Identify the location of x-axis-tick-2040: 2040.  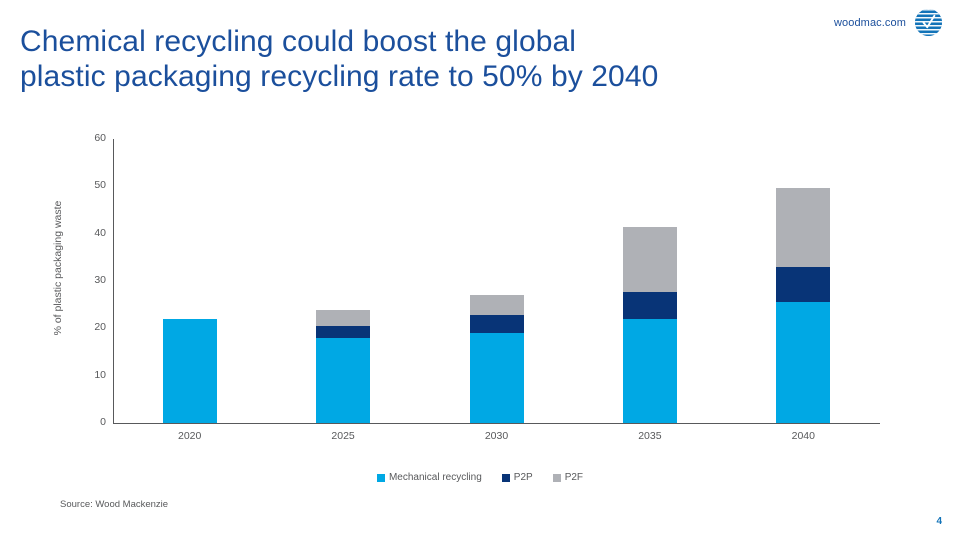
(803, 436).